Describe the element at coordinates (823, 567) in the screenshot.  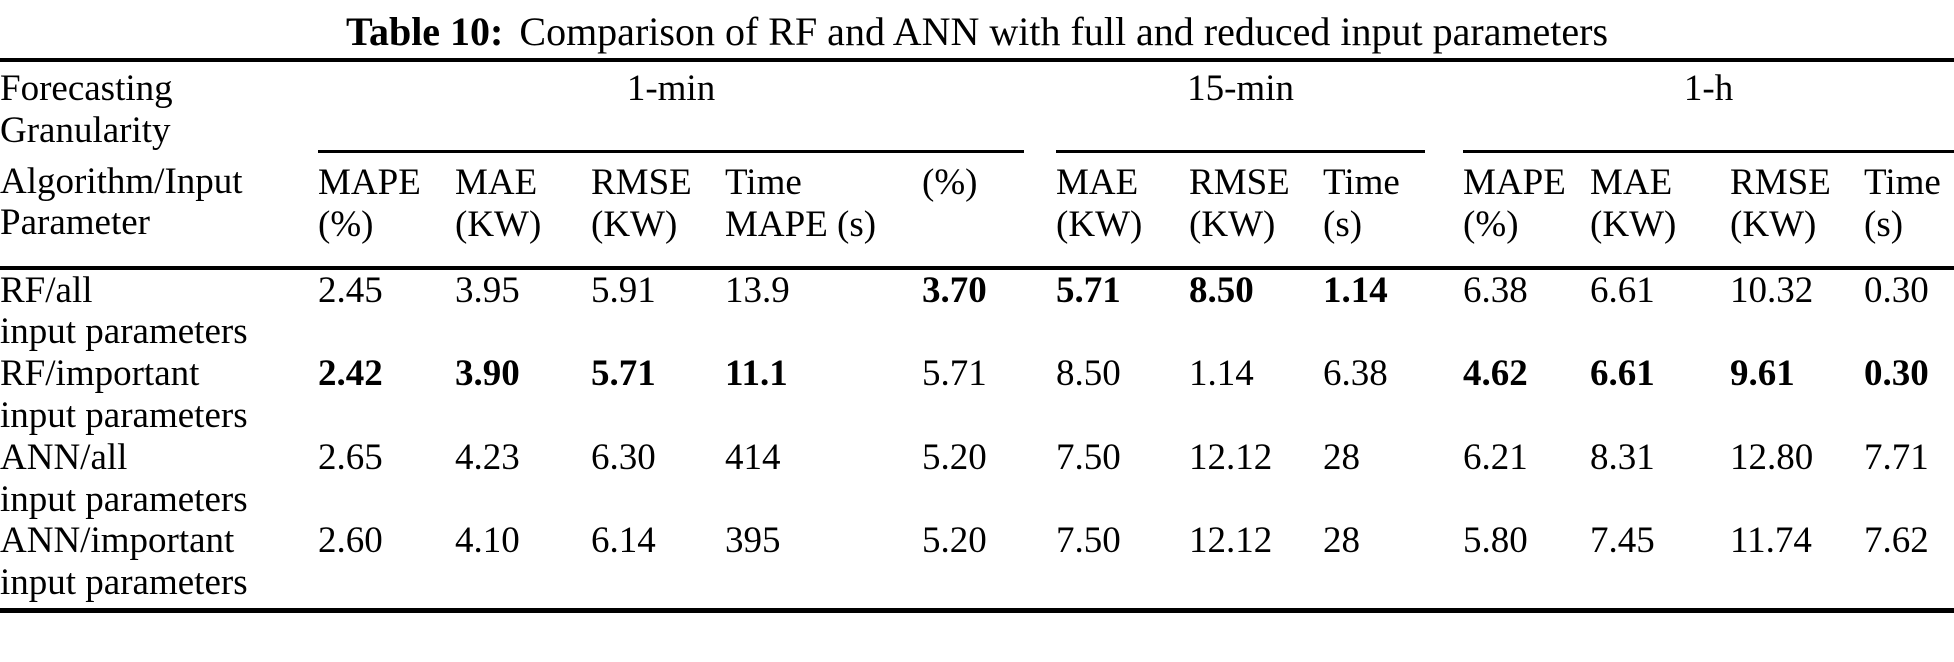
I see `value-cell: 395` at that location.